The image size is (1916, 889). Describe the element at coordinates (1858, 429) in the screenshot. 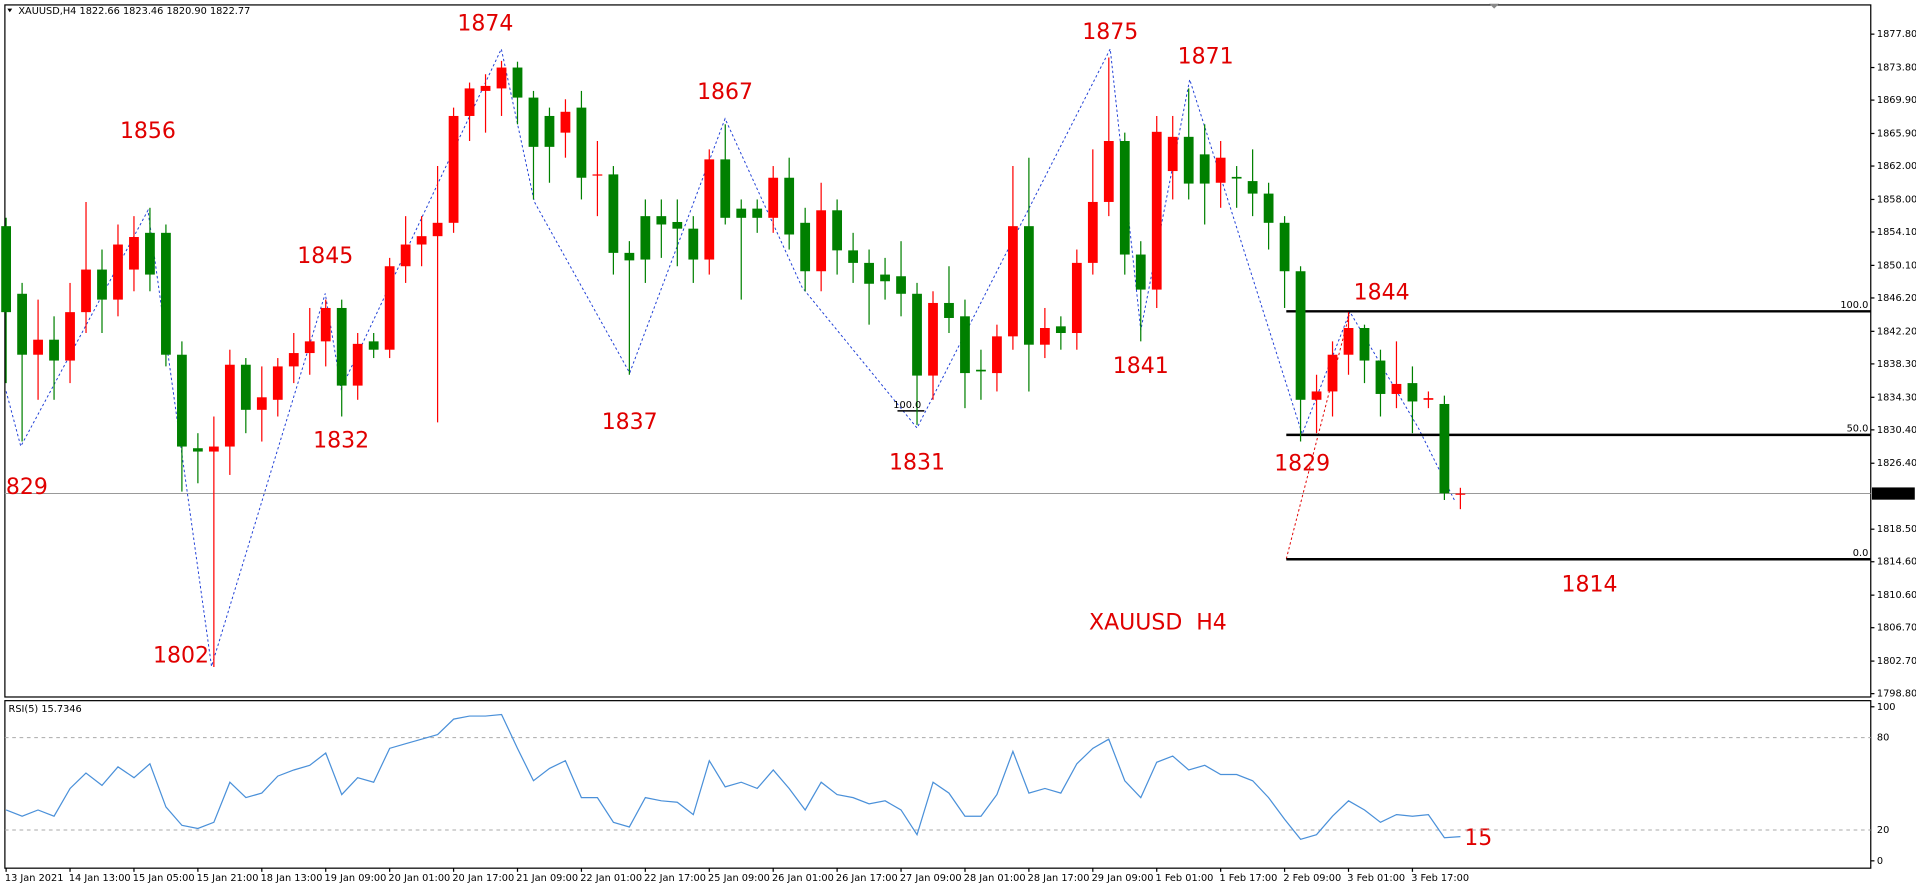

I see `fib-level-label: 50.0` at that location.